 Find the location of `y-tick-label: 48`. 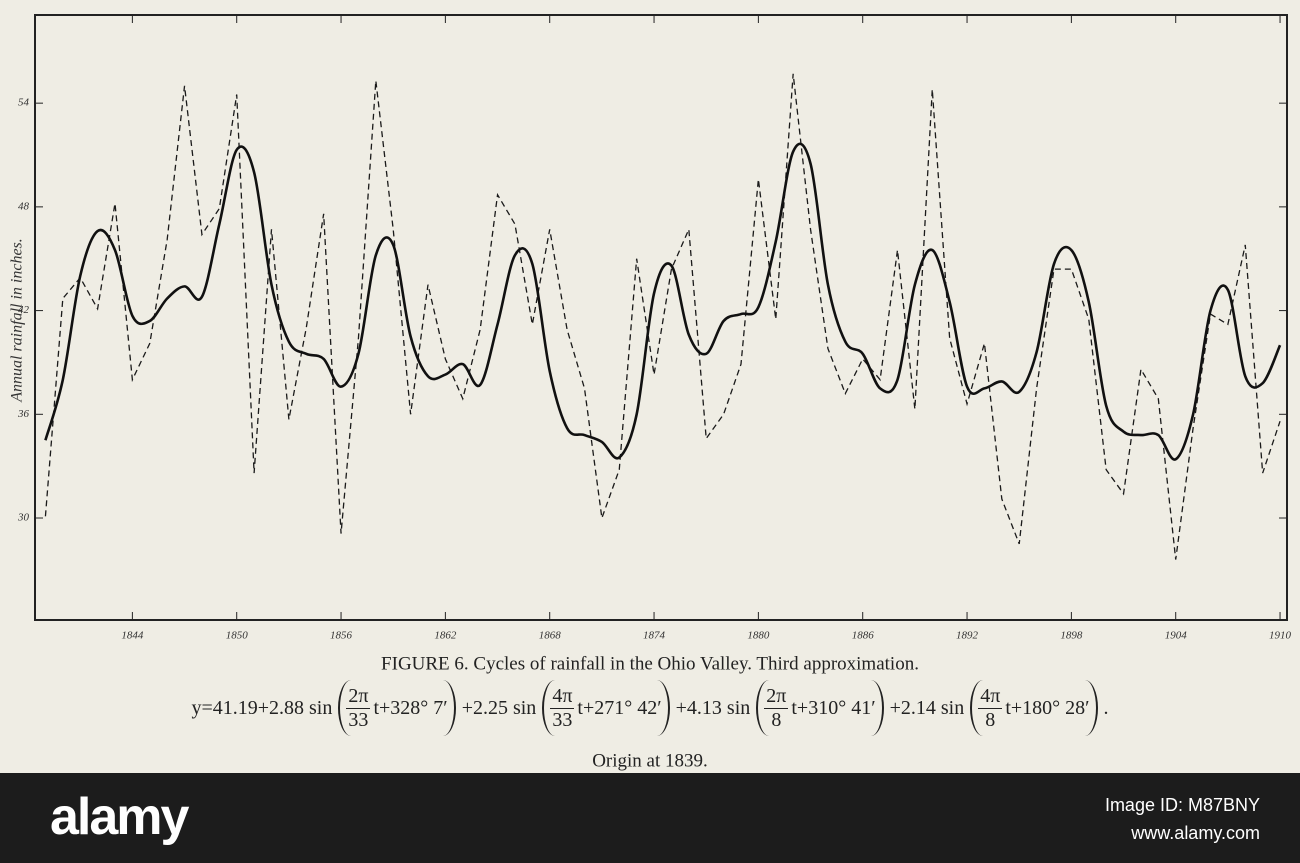

y-tick-label: 48 is located at coordinates (24, 206).